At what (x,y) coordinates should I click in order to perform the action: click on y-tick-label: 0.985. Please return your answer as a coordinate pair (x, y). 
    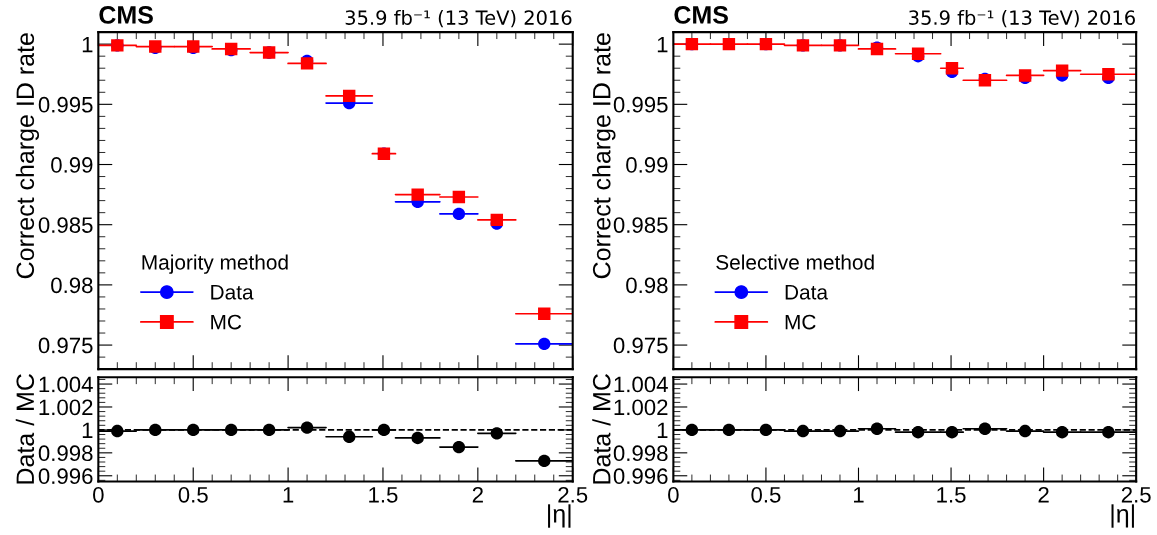
    Looking at the image, I should click on (65, 225).